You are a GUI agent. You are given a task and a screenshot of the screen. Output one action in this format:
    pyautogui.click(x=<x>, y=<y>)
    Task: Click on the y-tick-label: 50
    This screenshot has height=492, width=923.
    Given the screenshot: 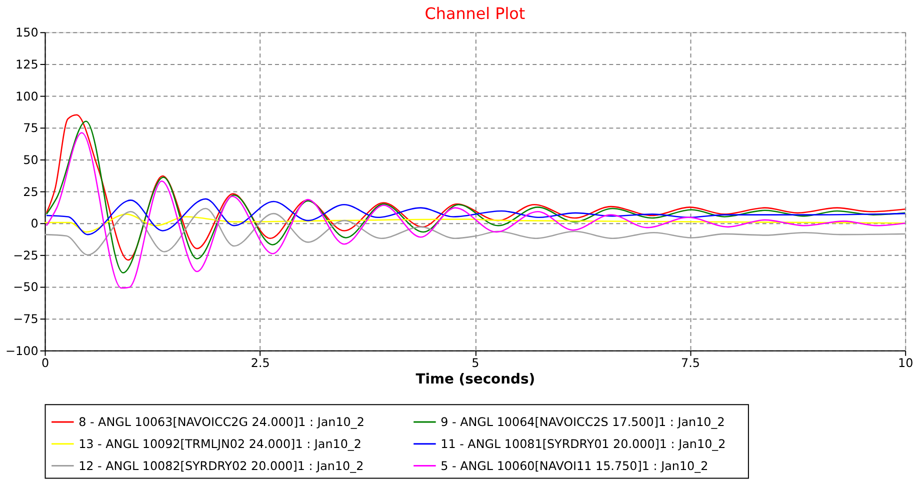 What is the action you would take?
    pyautogui.click(x=30, y=159)
    